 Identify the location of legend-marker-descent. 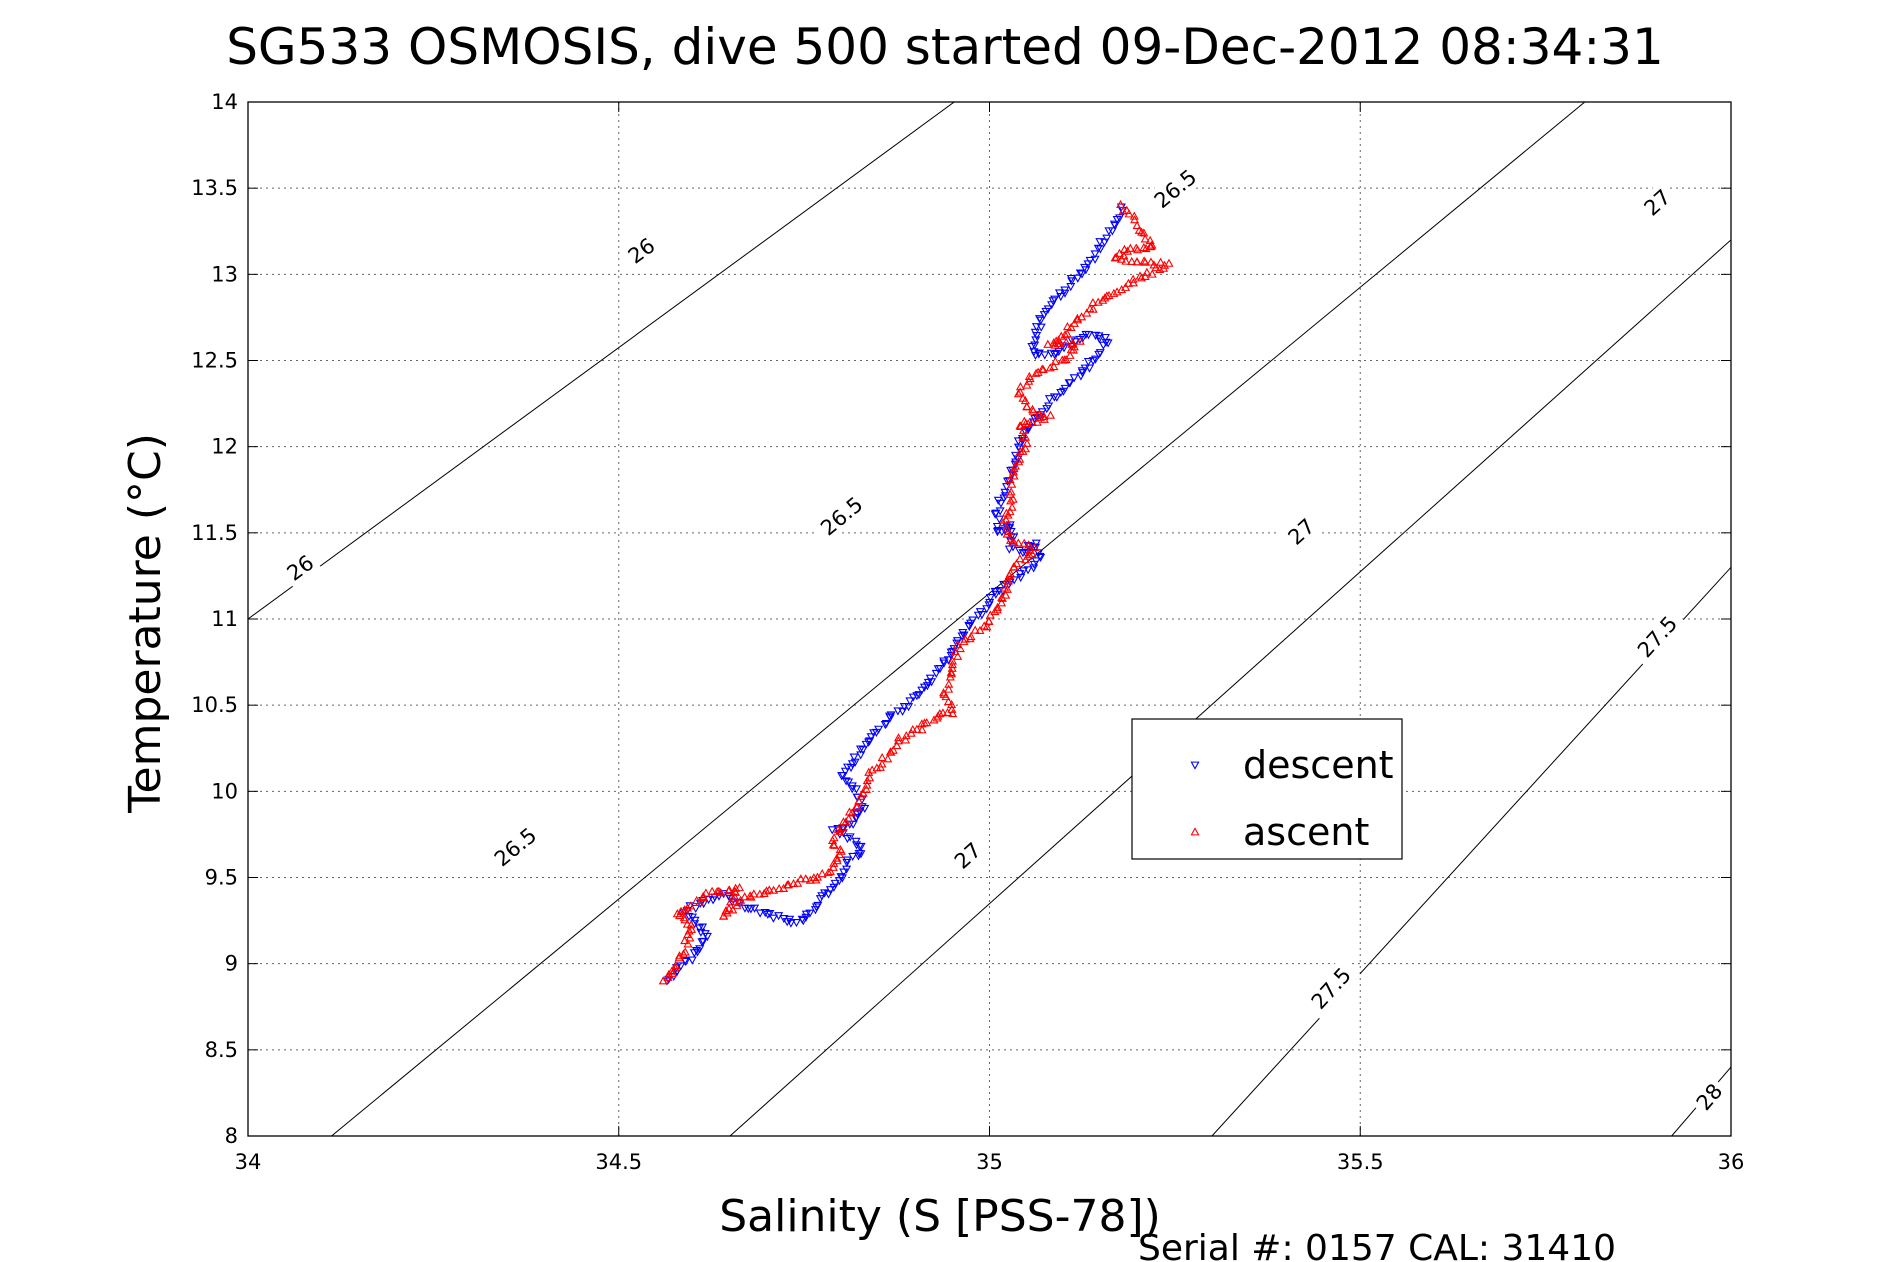
(1195, 765).